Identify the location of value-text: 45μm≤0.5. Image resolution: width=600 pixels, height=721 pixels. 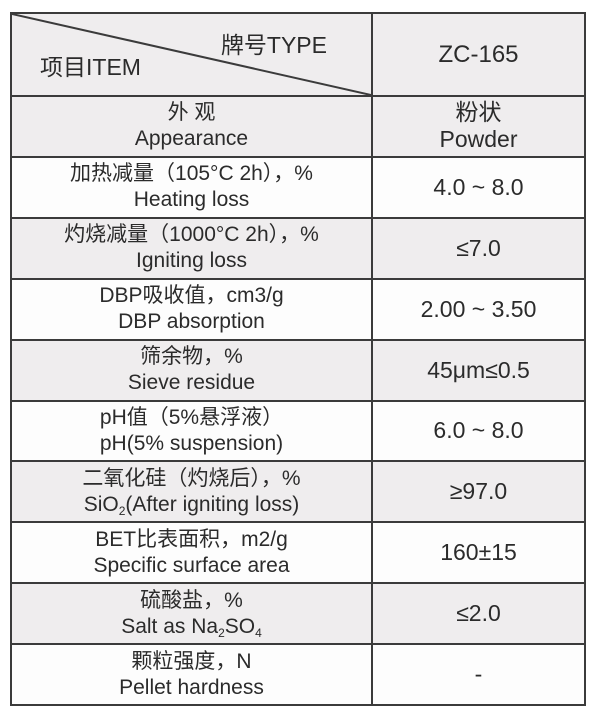
(478, 369).